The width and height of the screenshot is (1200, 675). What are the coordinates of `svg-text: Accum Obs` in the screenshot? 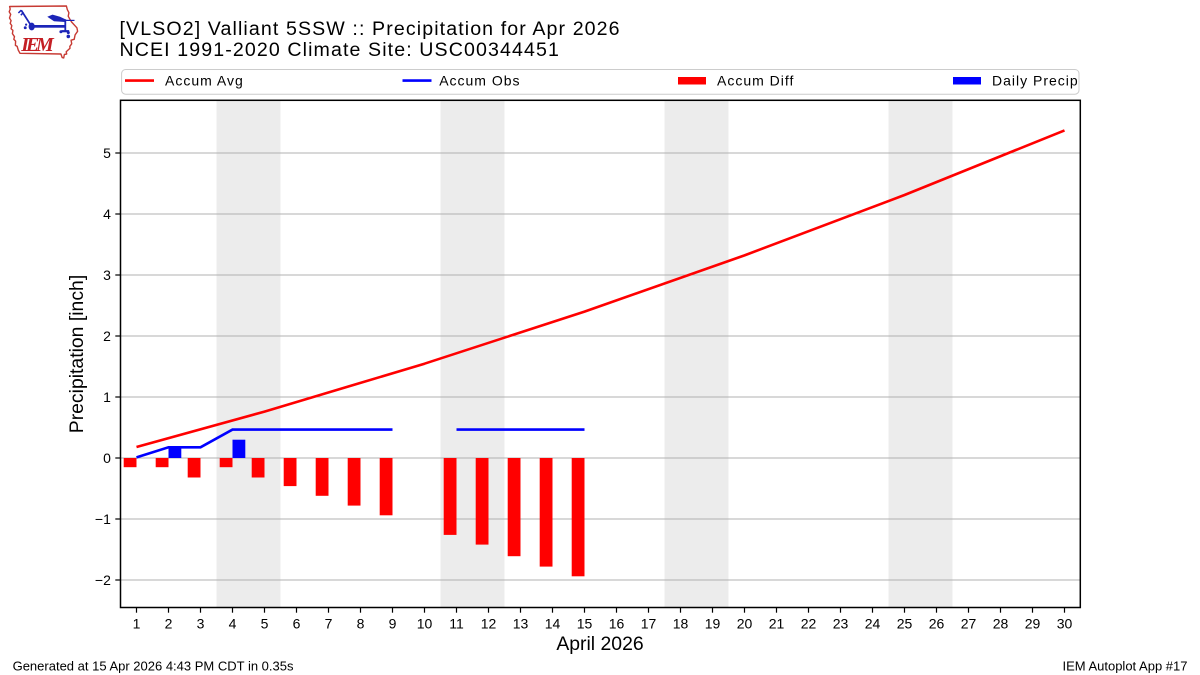 It's located at (479, 80).